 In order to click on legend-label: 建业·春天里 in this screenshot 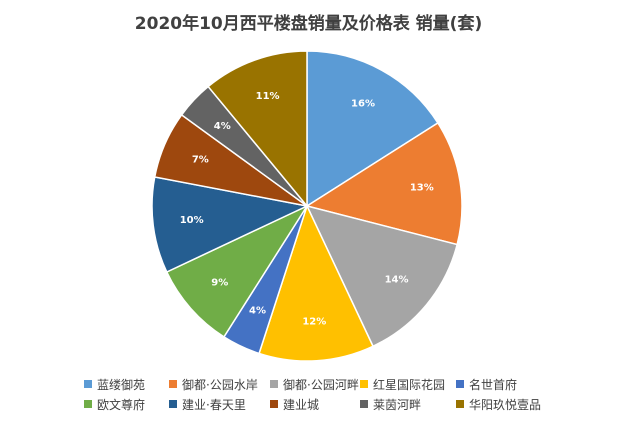, I will do `click(214, 404)`.